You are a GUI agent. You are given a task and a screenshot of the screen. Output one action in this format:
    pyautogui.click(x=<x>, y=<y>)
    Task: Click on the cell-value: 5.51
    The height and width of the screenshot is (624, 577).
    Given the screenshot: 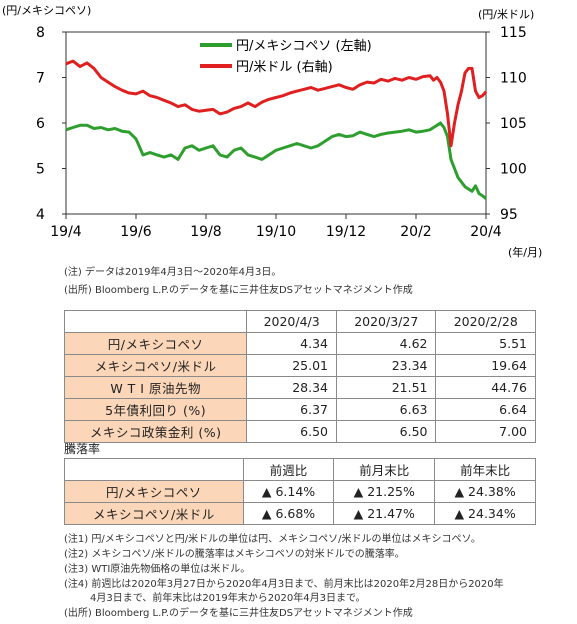 What is the action you would take?
    pyautogui.click(x=485, y=343)
    